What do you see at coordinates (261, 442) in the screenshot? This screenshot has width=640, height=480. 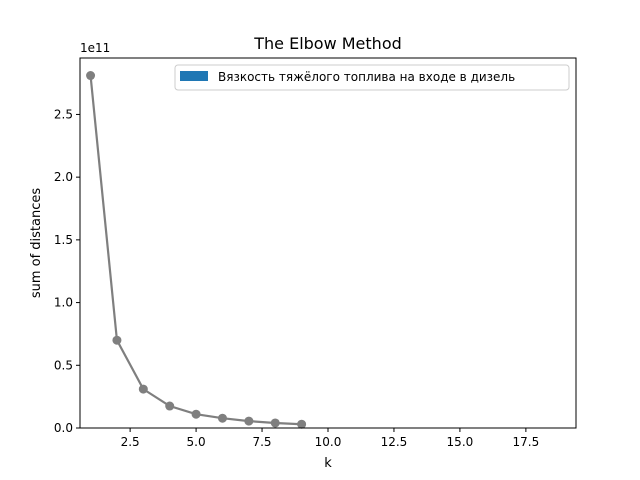 I see `x-tick-label: 7.5` at bounding box center [261, 442].